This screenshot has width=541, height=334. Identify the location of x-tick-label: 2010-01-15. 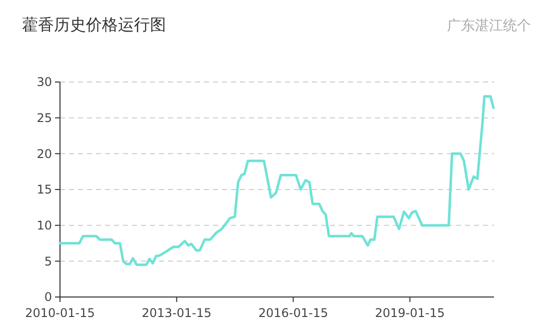
(60, 313).